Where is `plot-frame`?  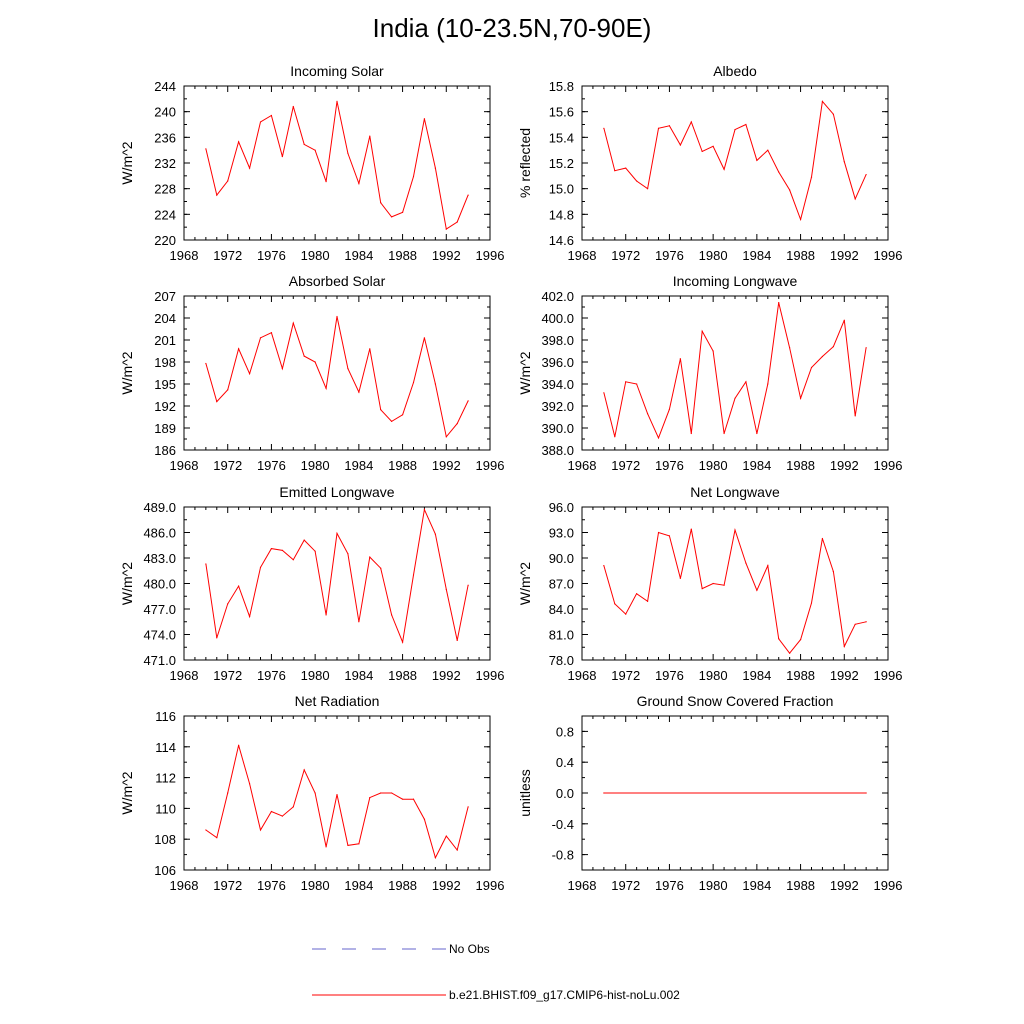 plot-frame is located at coordinates (735, 373).